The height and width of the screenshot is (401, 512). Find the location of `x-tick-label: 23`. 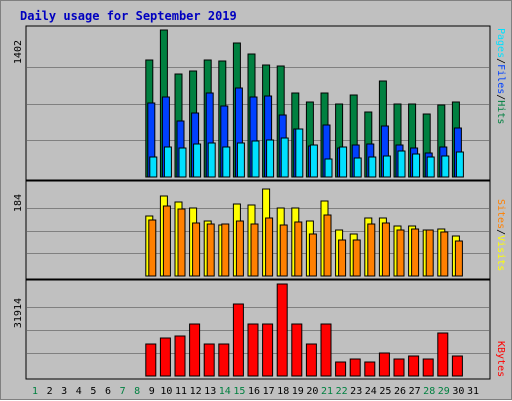

x-tick-label: 23 is located at coordinates (356, 391).